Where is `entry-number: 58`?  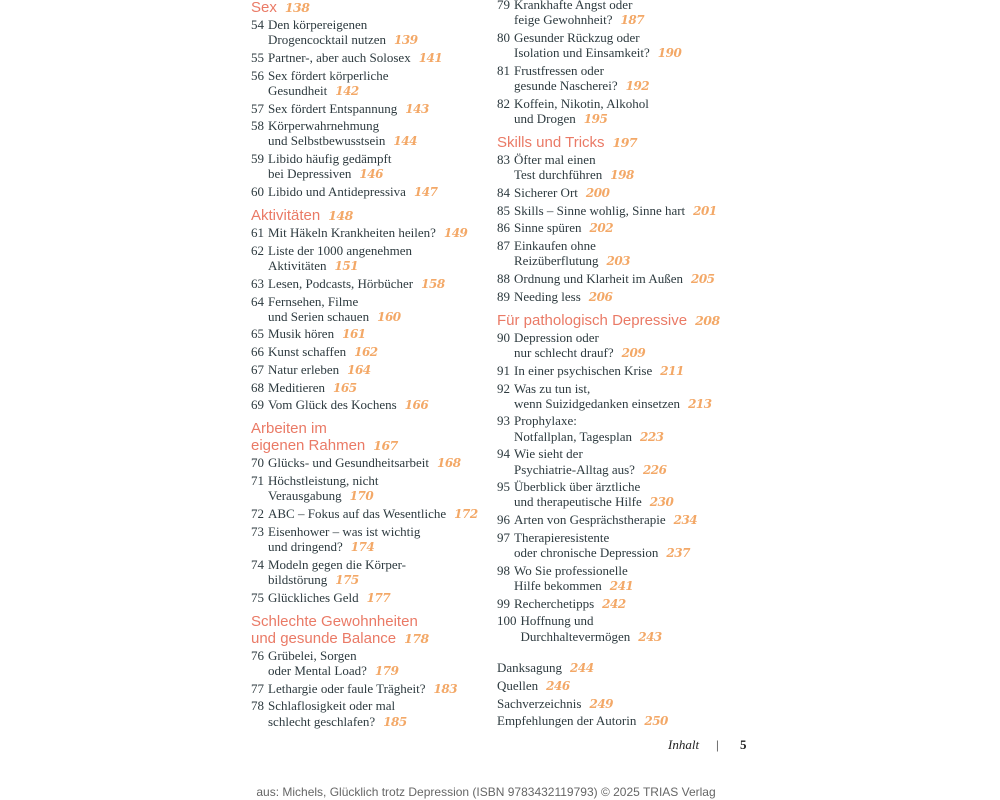
entry-number: 58 is located at coordinates (257, 126).